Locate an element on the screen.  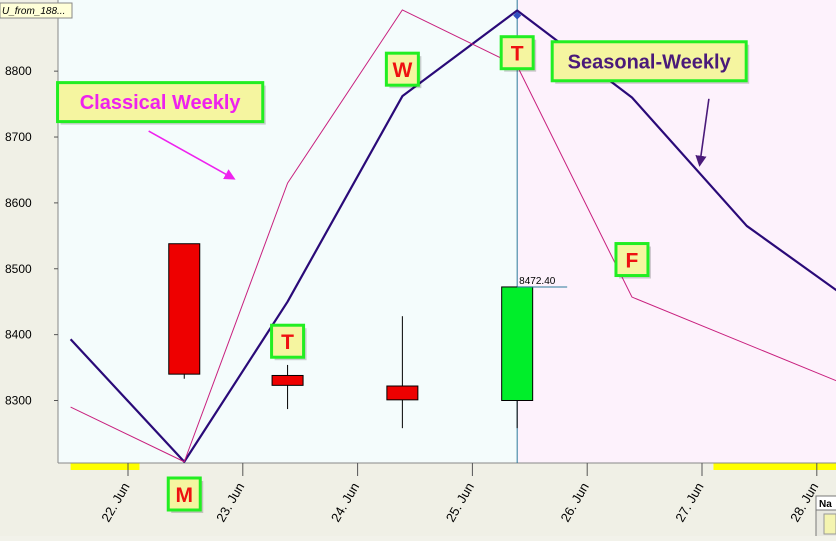
nav-panel: Na is located at coordinates (825, 518).